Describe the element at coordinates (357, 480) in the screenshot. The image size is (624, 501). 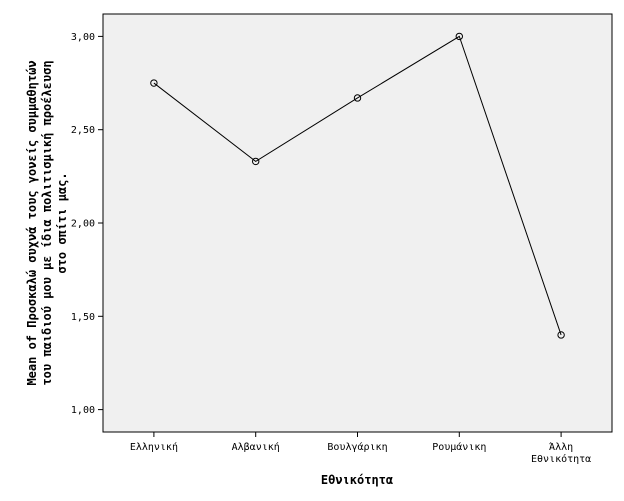
I see `x-axis-title: Εθνικότητα` at that location.